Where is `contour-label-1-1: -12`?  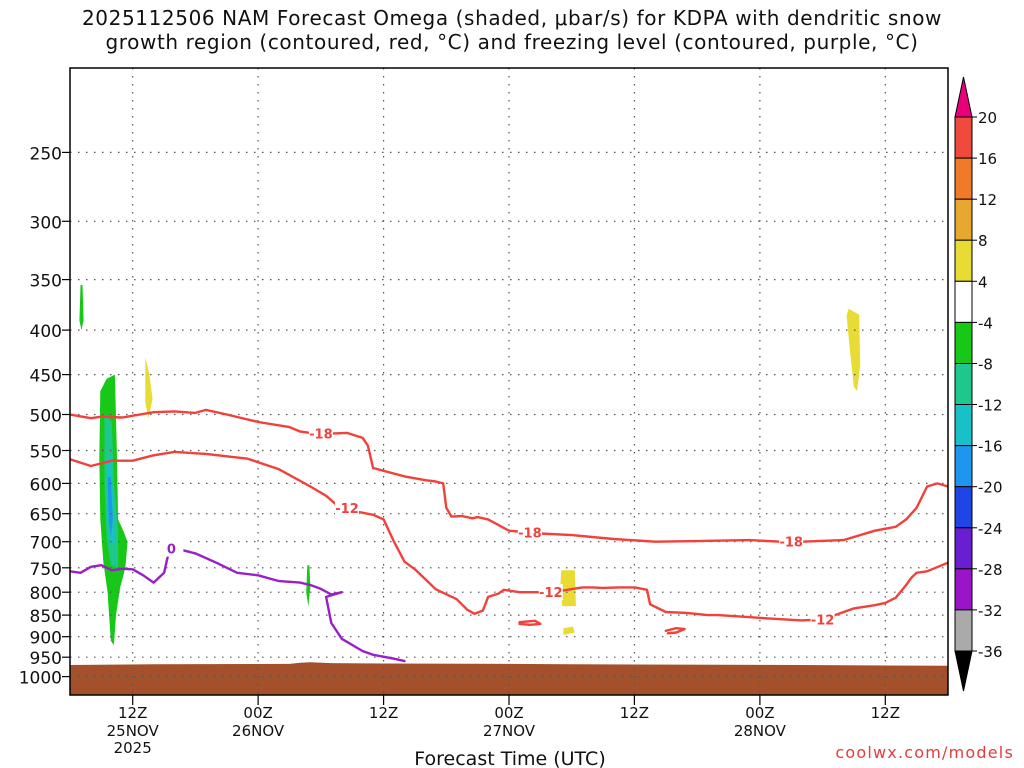 contour-label-1-1: -12 is located at coordinates (551, 593).